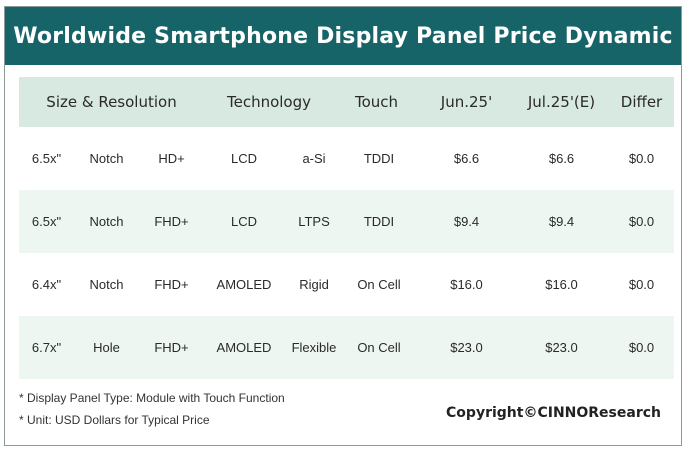 The width and height of the screenshot is (689, 453). I want to click on header-touch: Touch, so click(376, 102).